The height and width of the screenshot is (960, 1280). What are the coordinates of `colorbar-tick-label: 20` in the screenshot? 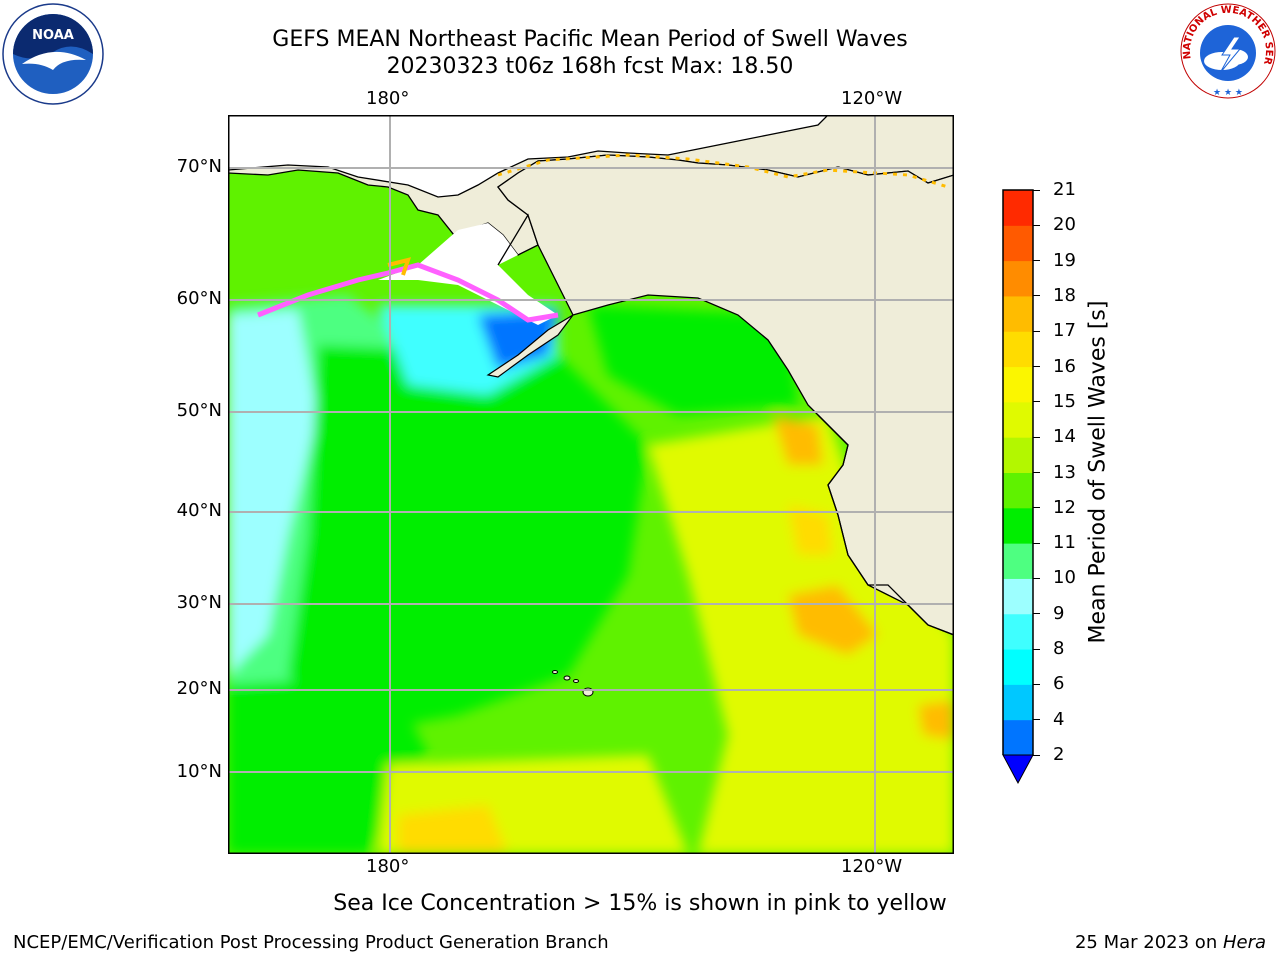 It's located at (1064, 225).